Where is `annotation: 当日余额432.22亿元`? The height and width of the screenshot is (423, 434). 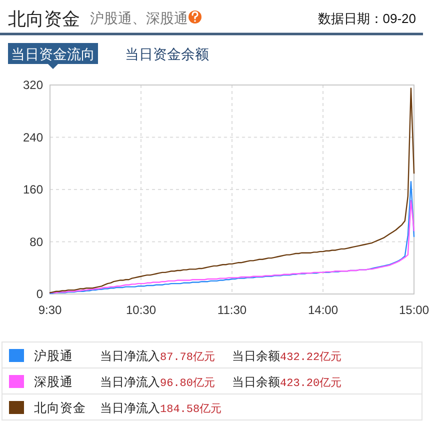
annotation: 当日余额432.22亿元 is located at coordinates (287, 356).